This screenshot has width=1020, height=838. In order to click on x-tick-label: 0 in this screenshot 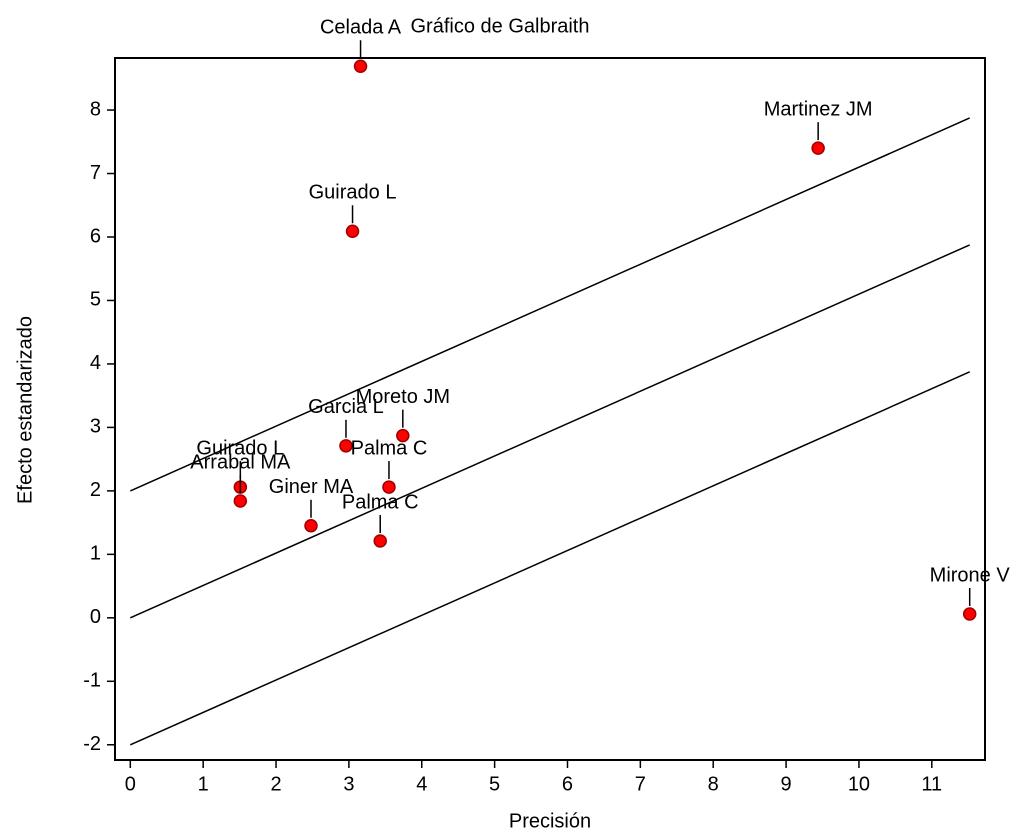, I will do `click(130, 784)`.